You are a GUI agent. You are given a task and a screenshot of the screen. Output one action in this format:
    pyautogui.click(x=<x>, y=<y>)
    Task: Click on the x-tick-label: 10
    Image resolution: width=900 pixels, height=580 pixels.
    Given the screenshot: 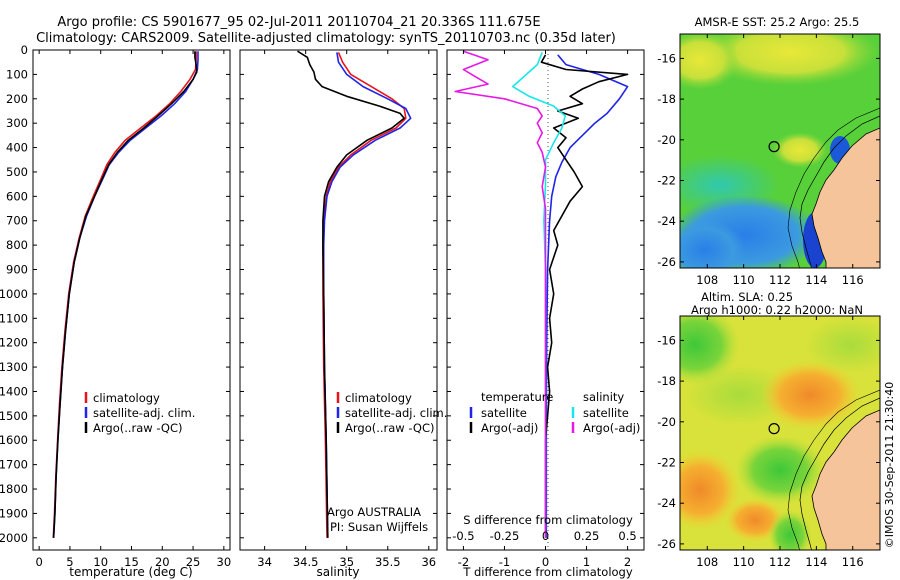 What is the action you would take?
    pyautogui.click(x=100, y=562)
    